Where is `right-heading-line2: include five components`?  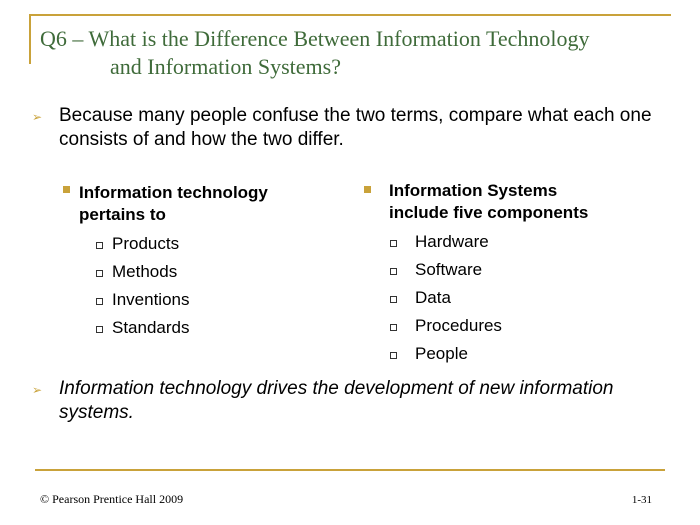 right-heading-line2: include five components is located at coordinates (489, 212).